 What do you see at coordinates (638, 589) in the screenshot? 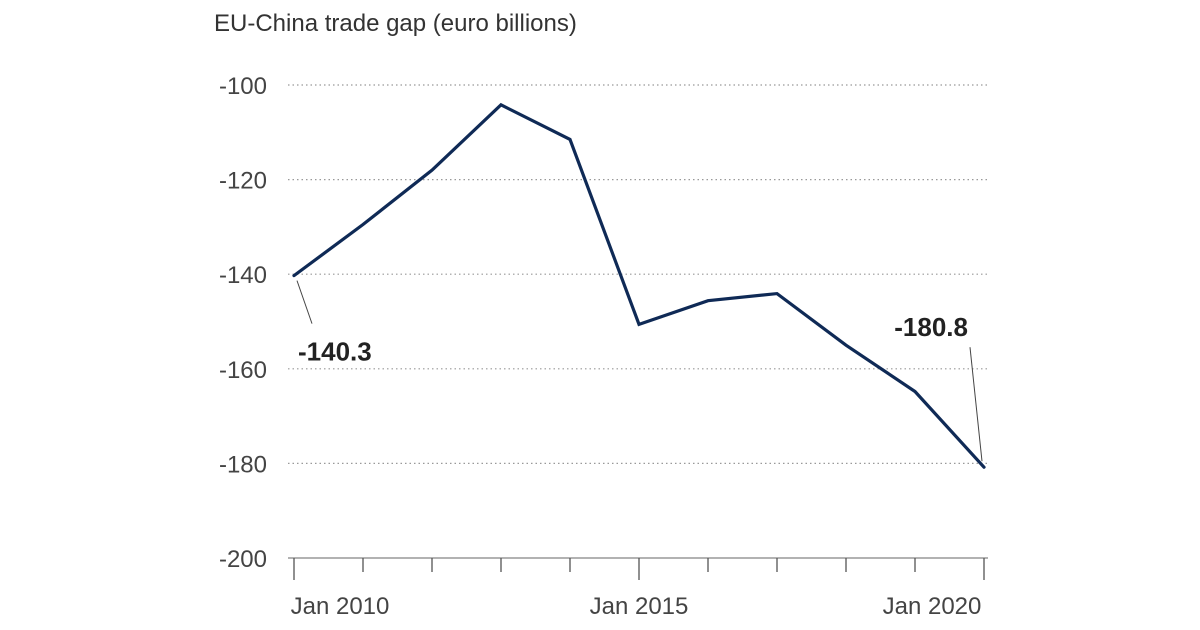
I see `x-axis: Jan 2010 Jan 2015 Jan 2020` at bounding box center [638, 589].